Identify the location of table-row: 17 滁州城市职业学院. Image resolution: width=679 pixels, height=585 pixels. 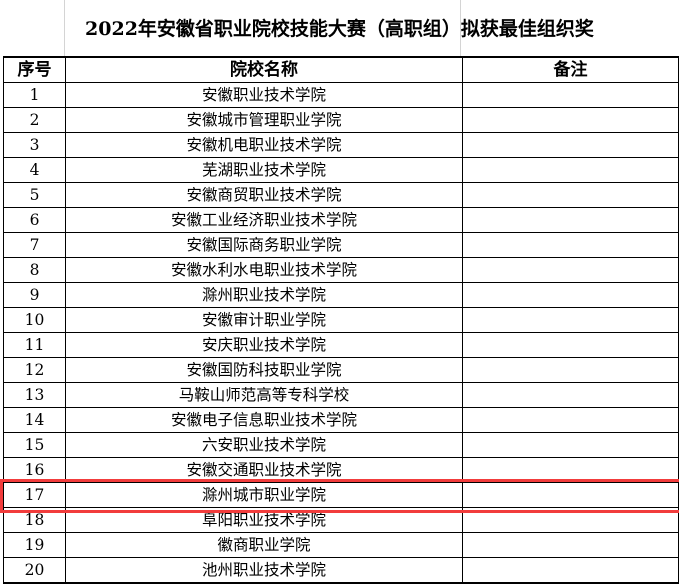
(341, 495).